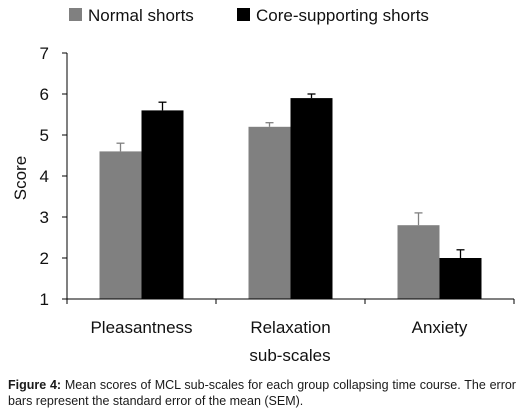  Describe the element at coordinates (20, 178) in the screenshot. I see `y-axis-label: Score` at that location.